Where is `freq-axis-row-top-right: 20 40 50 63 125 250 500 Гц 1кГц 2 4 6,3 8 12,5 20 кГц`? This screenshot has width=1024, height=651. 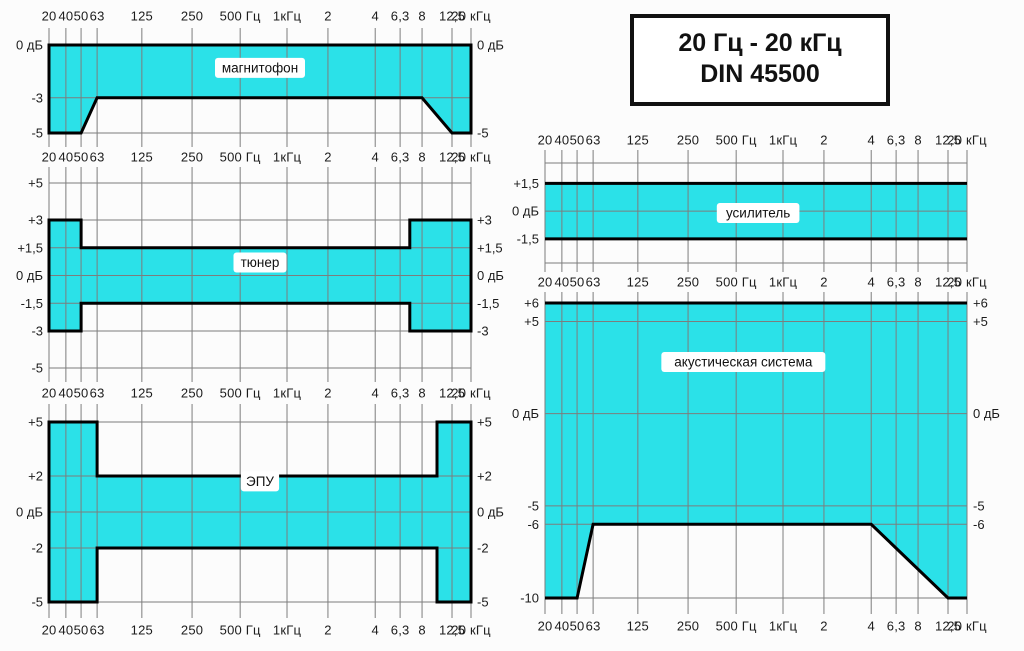 freq-axis-row-top-right: 20 40 50 63 125 250 500 Гц 1кГц 2 4 6,3 8 12,5 20 кГц is located at coordinates (763, 140).